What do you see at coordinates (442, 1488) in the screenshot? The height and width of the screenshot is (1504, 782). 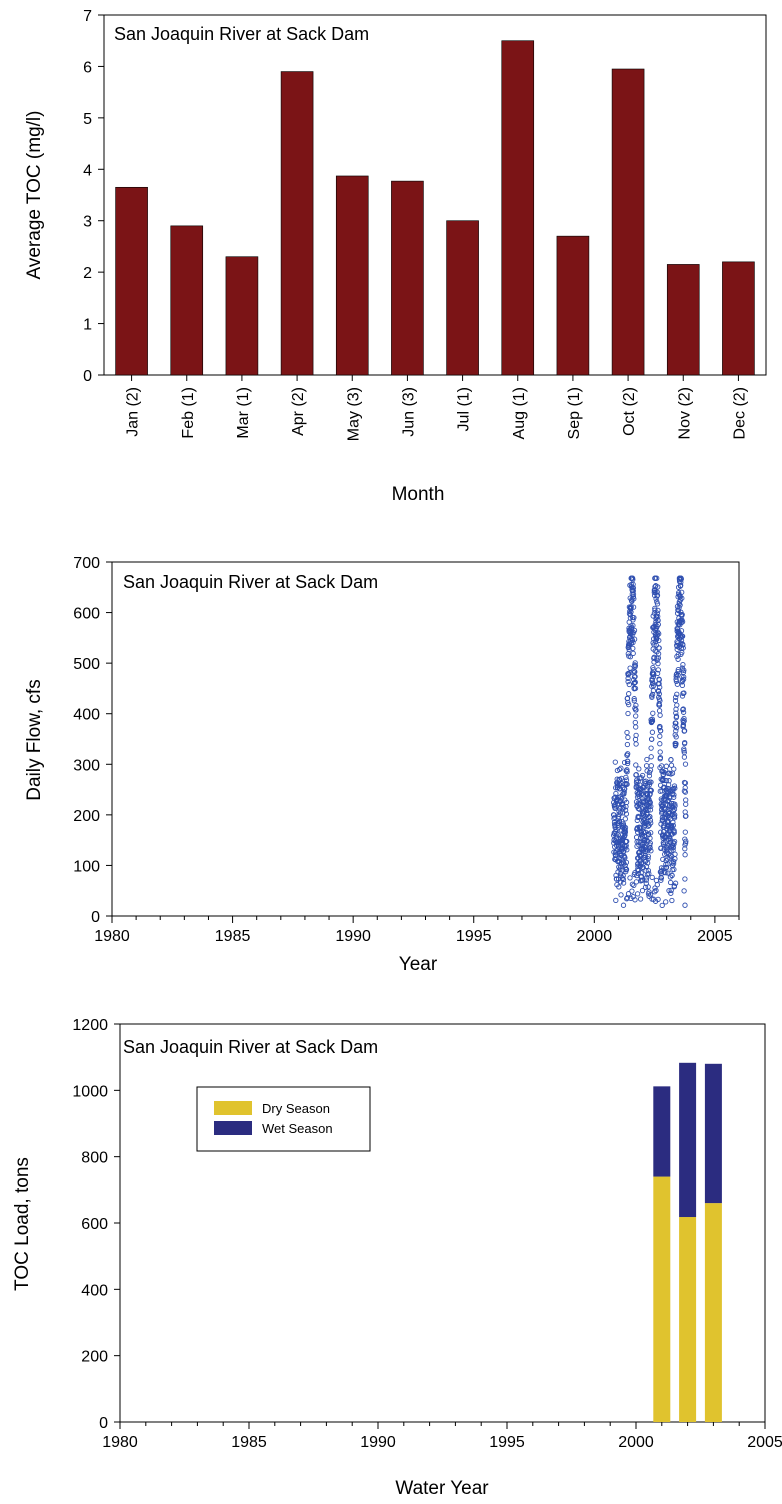 I see `x-axis-label: Water Year` at bounding box center [442, 1488].